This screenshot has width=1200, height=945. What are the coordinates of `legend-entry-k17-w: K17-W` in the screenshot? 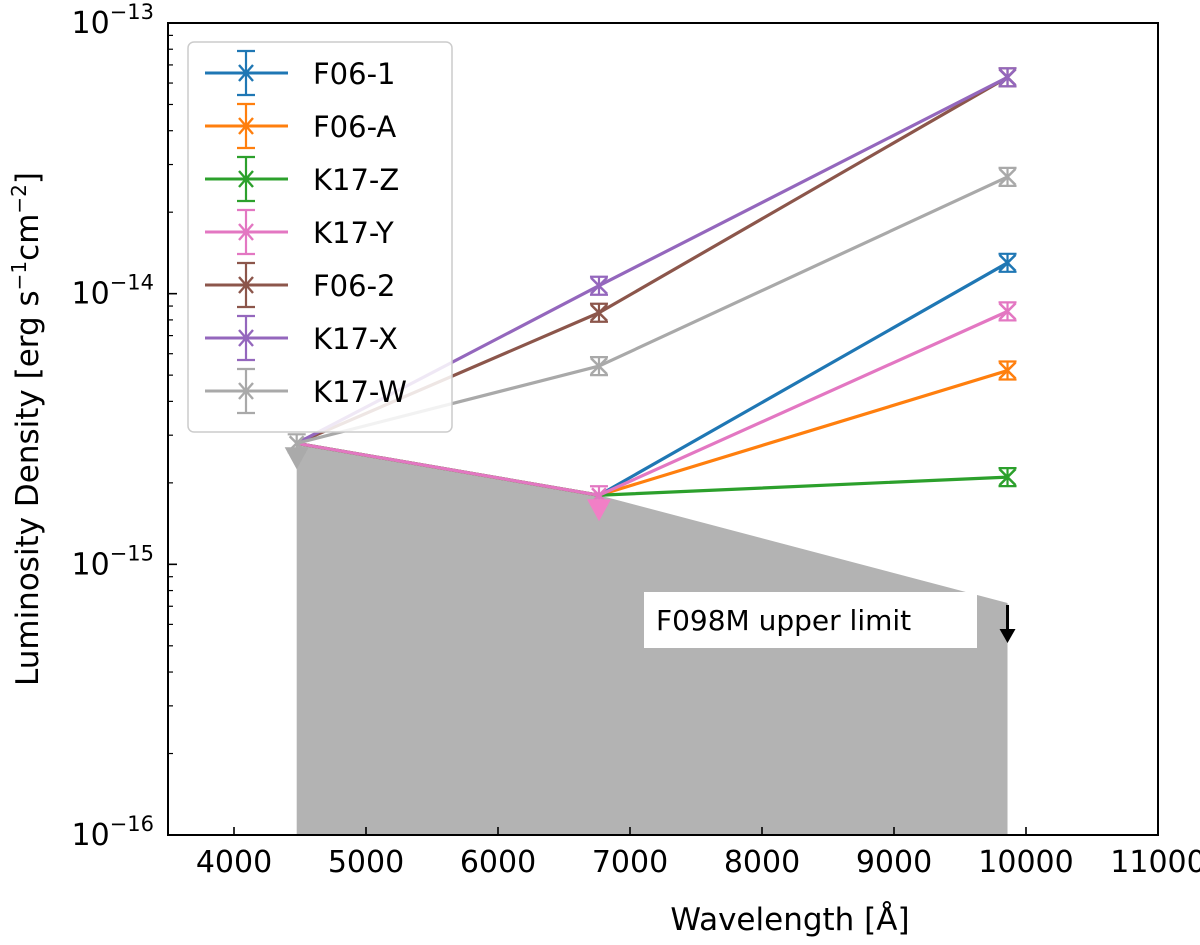 It's located at (306, 391).